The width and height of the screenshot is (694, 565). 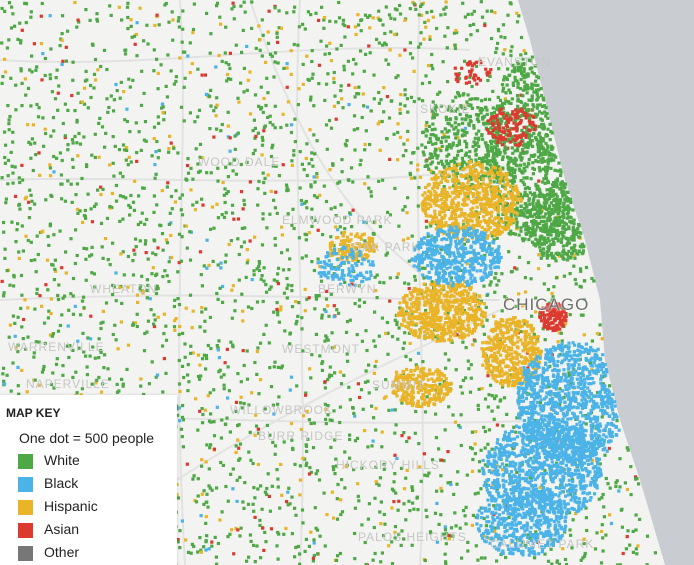 I want to click on map-key-label: Hispanic, so click(x=71, y=506).